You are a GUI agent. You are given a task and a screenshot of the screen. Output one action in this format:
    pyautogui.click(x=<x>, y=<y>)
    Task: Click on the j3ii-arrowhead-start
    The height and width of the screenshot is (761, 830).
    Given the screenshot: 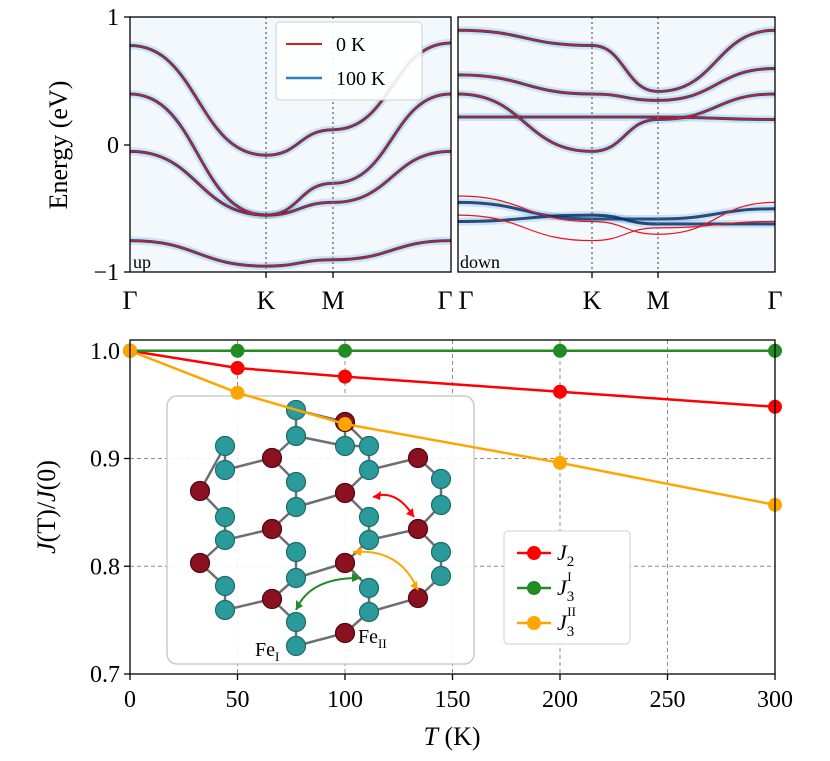 What is the action you would take?
    pyautogui.click(x=357, y=551)
    